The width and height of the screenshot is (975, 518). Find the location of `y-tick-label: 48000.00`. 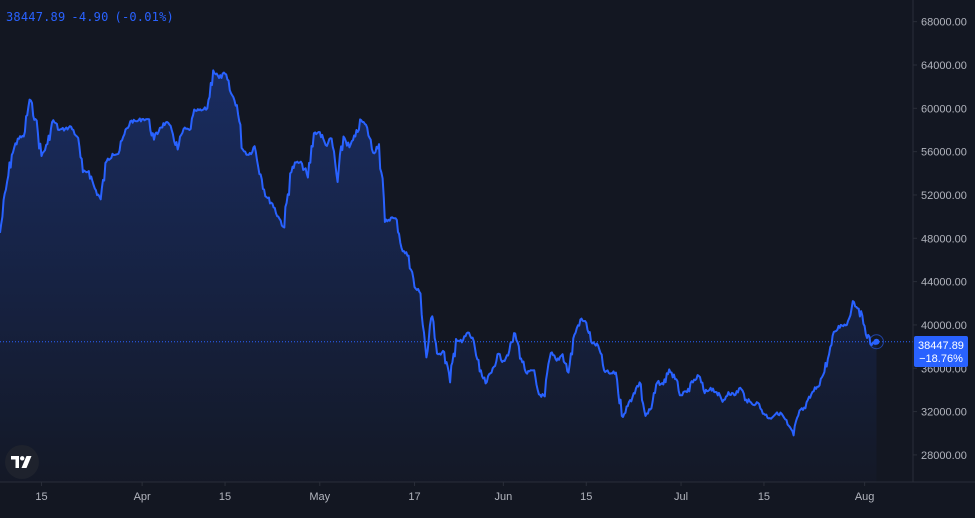

y-tick-label: 48000.00 is located at coordinates (944, 239).